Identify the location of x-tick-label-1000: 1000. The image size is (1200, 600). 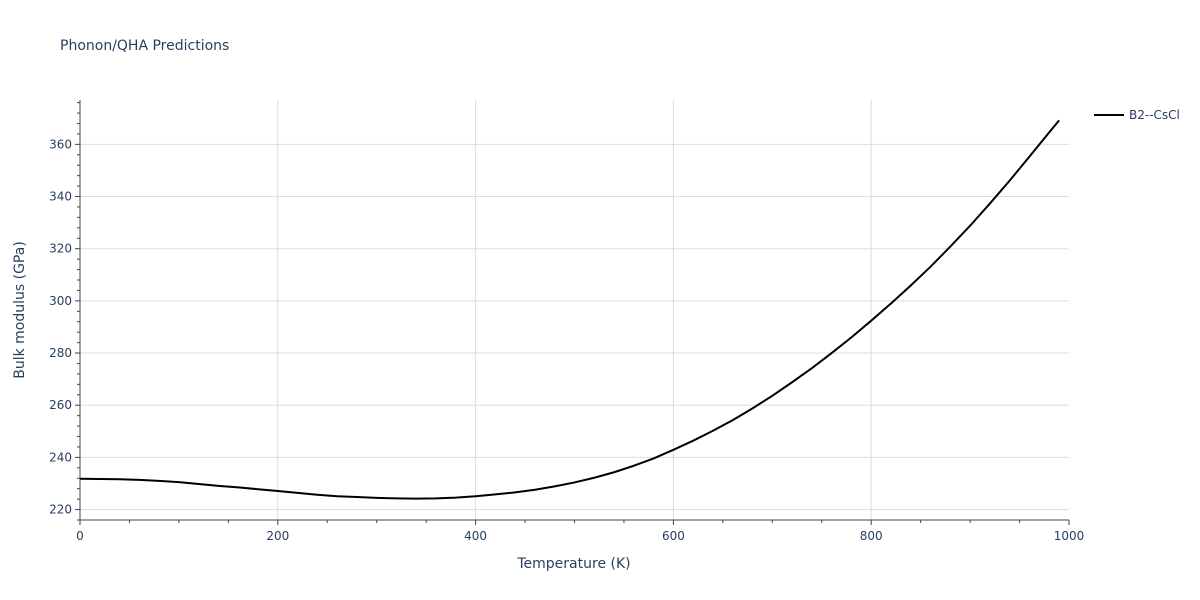
(1069, 536).